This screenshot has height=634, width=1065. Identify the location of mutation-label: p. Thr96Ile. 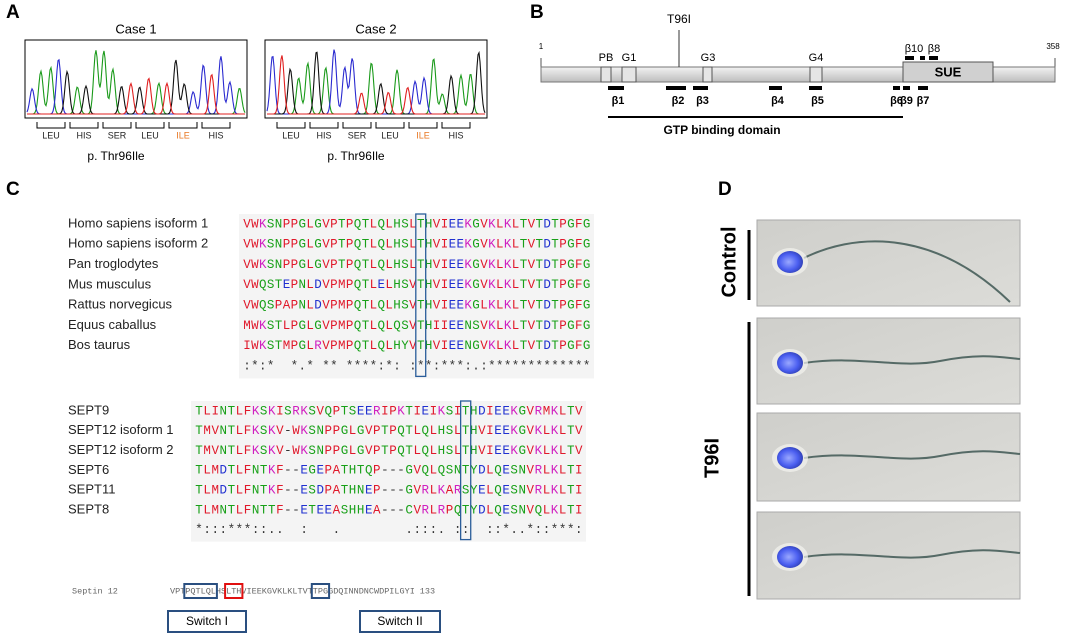
(355, 156).